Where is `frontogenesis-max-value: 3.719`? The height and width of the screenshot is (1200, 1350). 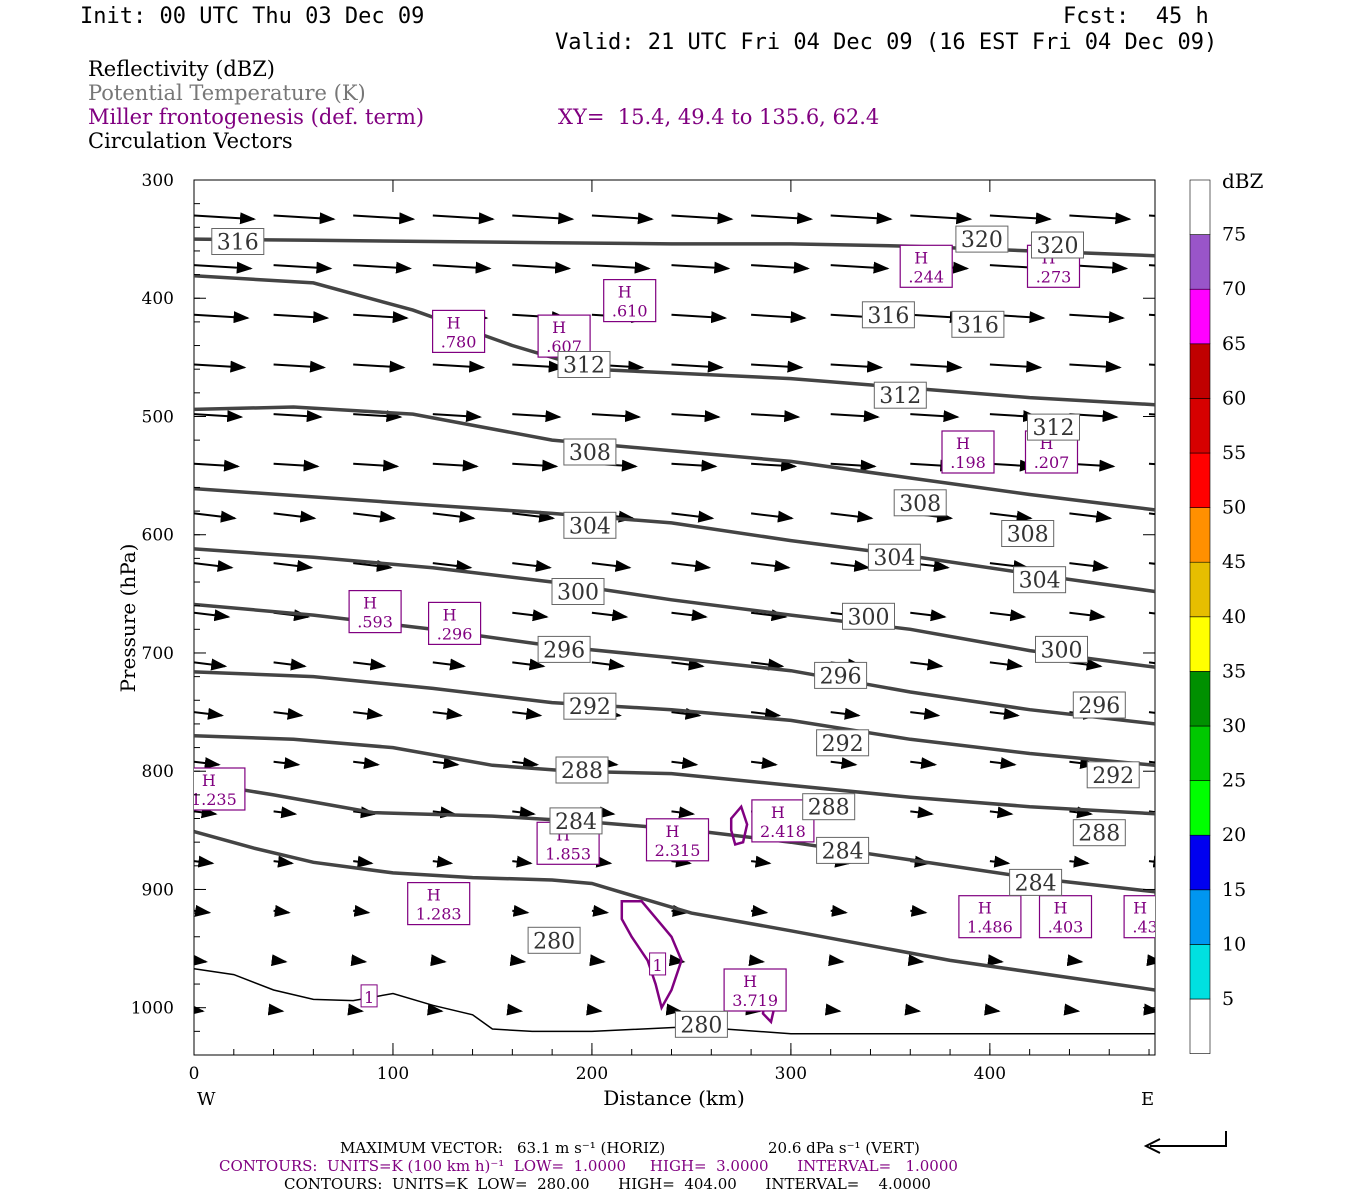 frontogenesis-max-value: 3.719 is located at coordinates (755, 1000).